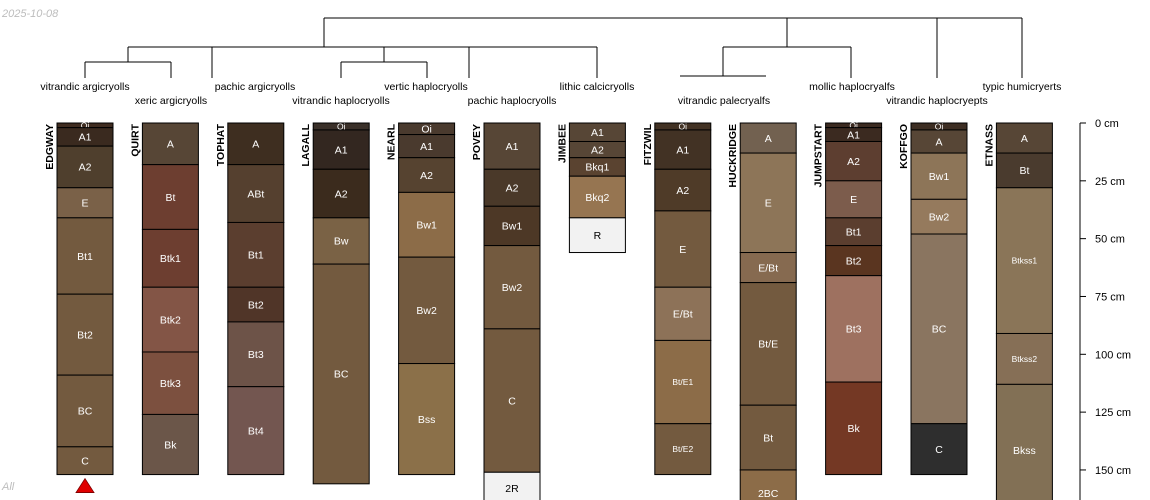 This screenshot has width=1150, height=500. I want to click on horizon-bw2, so click(939, 216).